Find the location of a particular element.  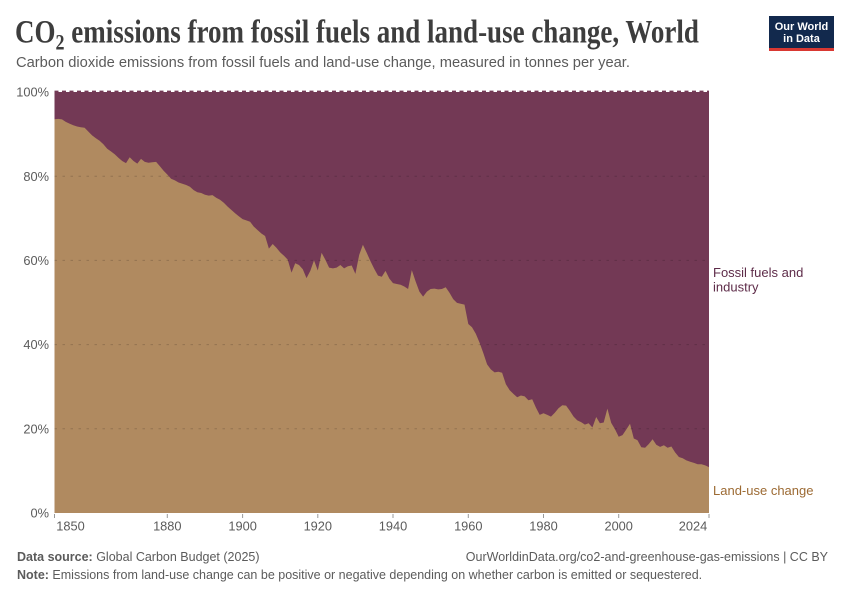

svg-text: industry is located at coordinates (736, 287).